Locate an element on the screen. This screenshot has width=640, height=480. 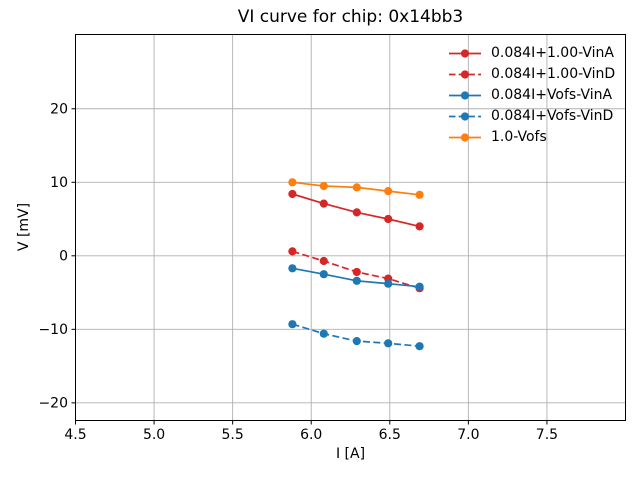
legend-item: 0.084I+Vofs-VinD is located at coordinates (531, 116).